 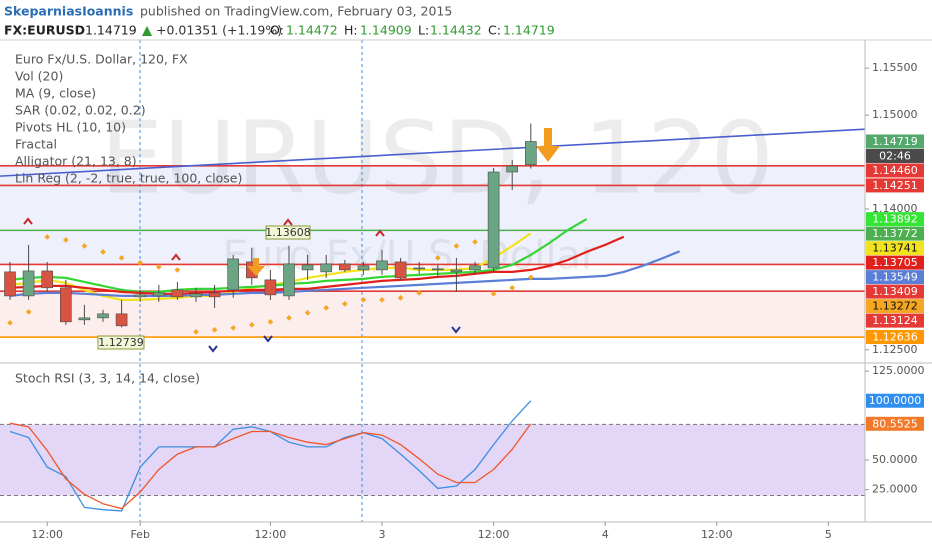 What do you see at coordinates (128, 178) in the screenshot?
I see `legend-entry: Lin Reg (2, -2, true, true, 100, close)` at bounding box center [128, 178].